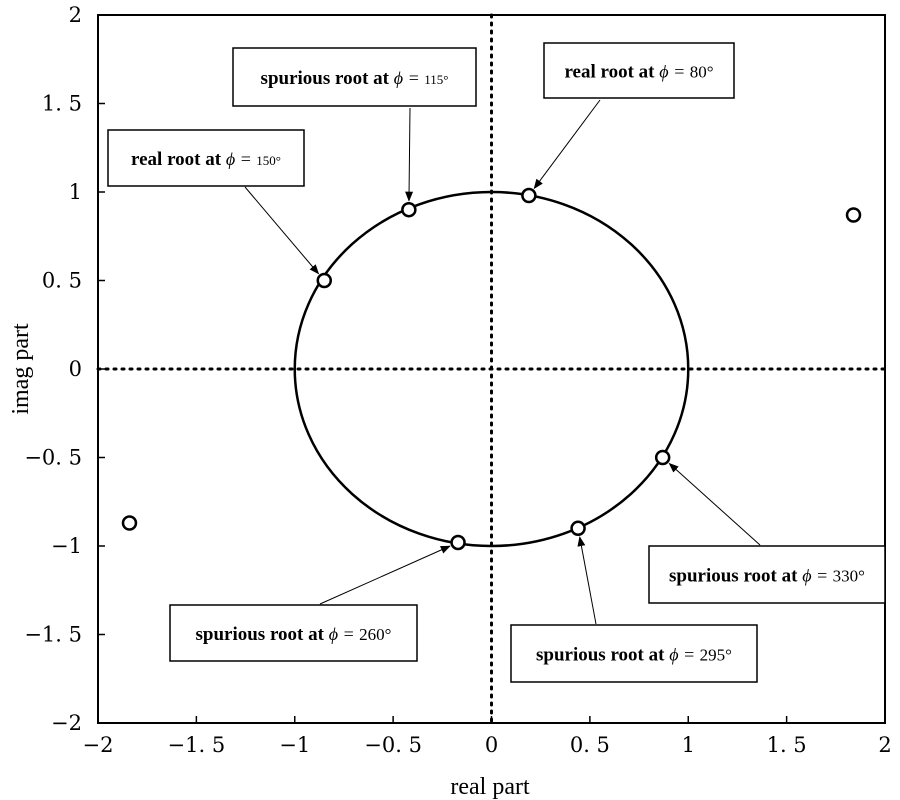 This screenshot has height=800, width=900. What do you see at coordinates (634, 116) in the screenshot?
I see `annotation-real-80: real root at ϕ = 80°` at bounding box center [634, 116].